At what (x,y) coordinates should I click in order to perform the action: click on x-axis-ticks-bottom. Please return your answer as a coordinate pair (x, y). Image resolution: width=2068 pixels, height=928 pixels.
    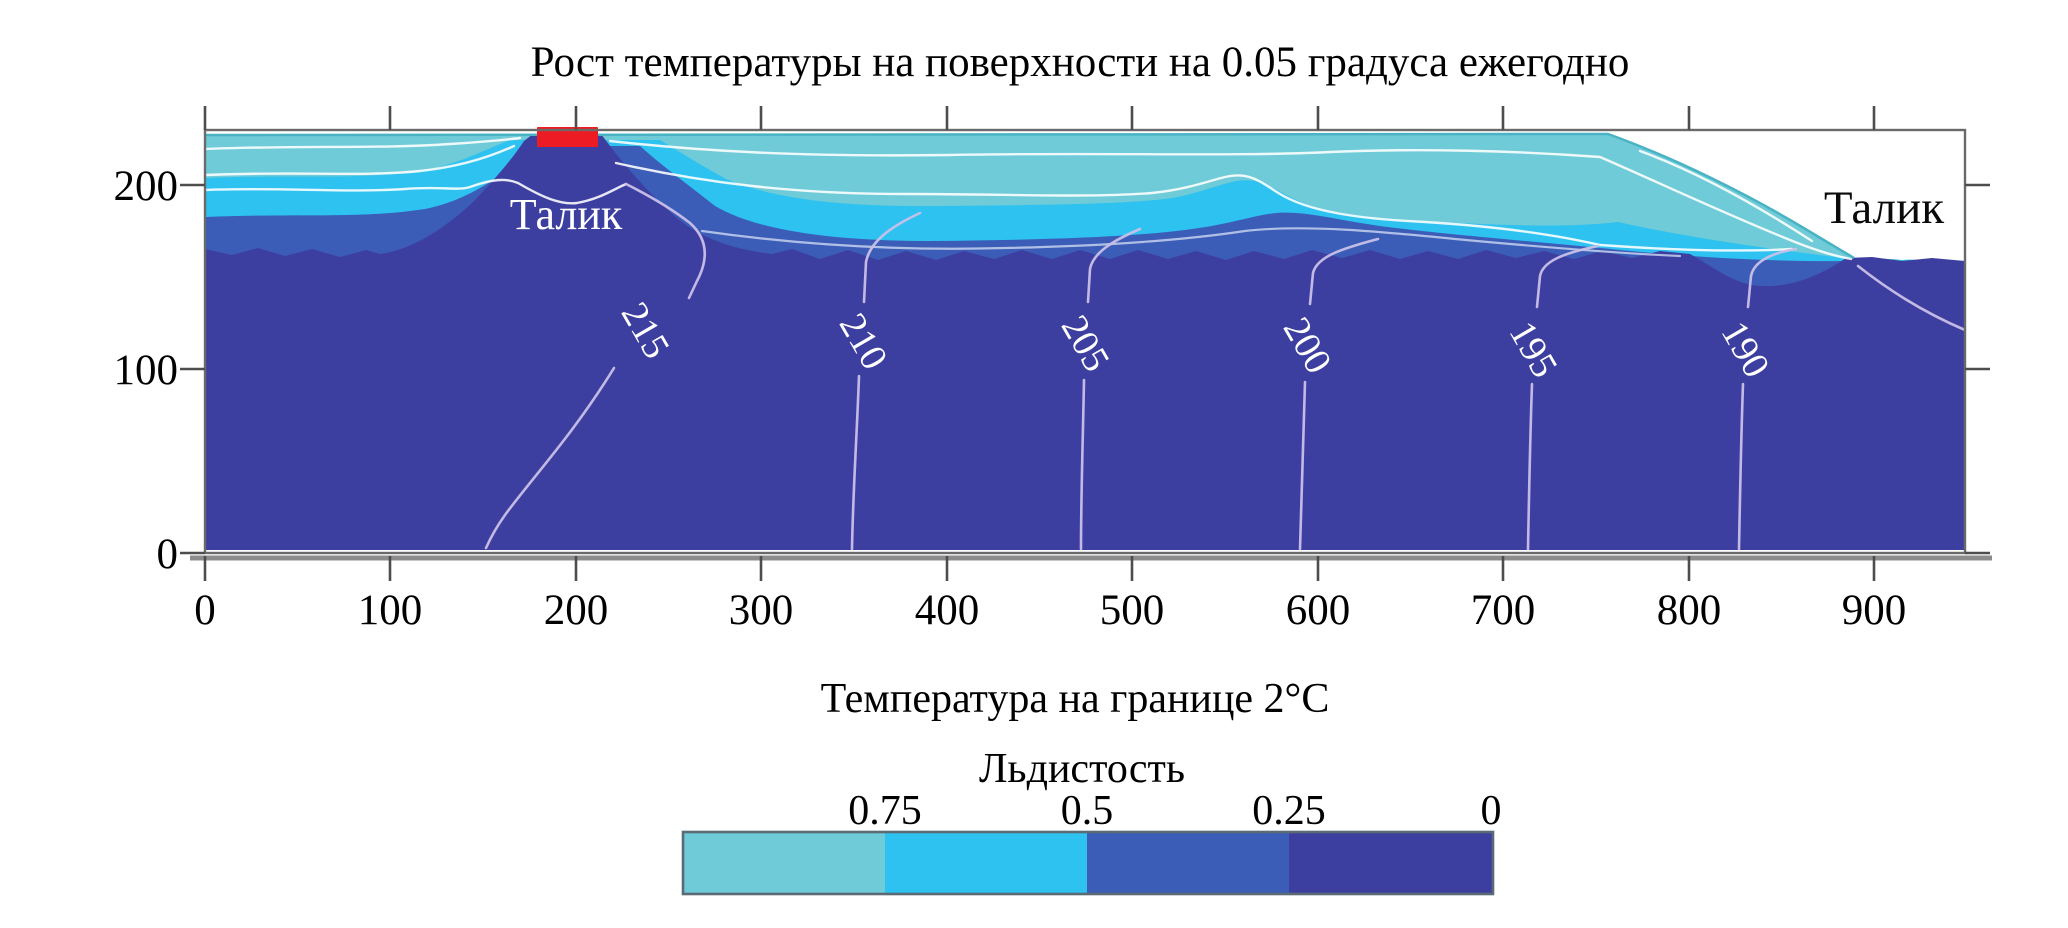
    Looking at the image, I should click on (1039, 568).